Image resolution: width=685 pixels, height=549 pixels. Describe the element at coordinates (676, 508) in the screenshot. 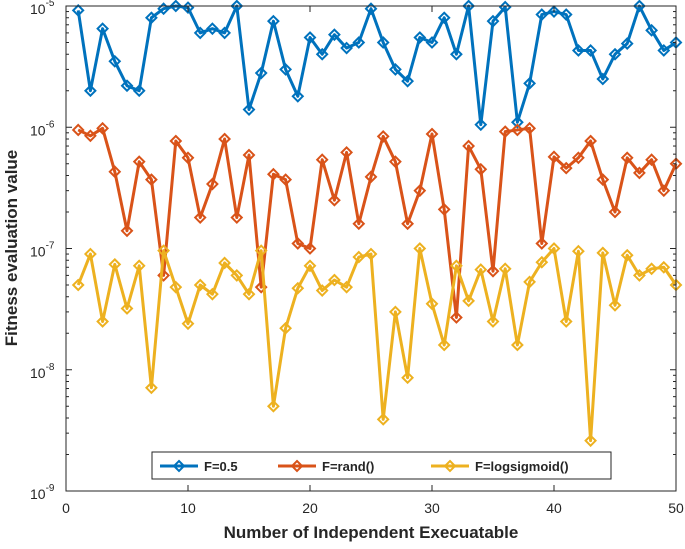

I see `x-tick-label: 50` at that location.